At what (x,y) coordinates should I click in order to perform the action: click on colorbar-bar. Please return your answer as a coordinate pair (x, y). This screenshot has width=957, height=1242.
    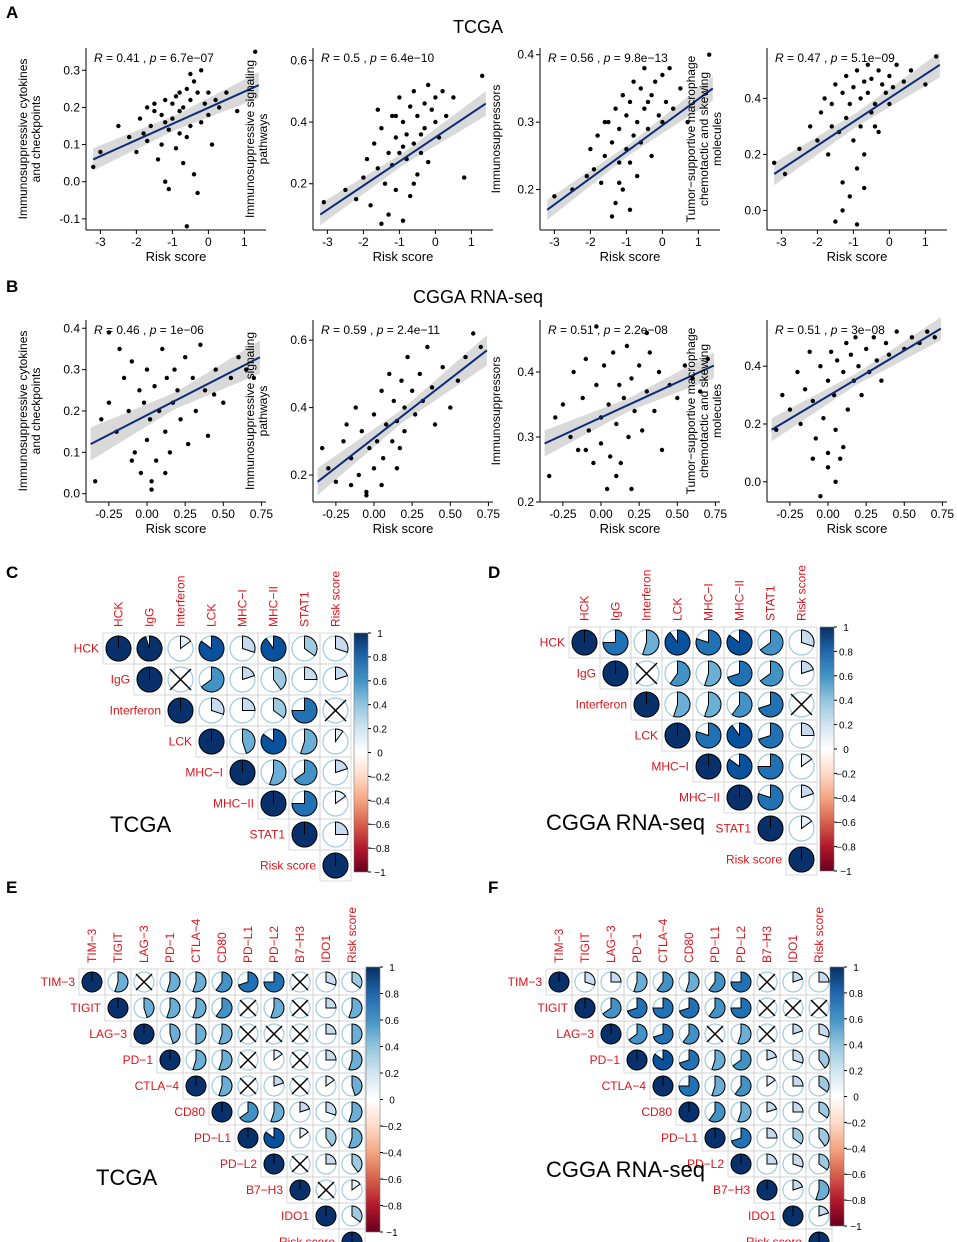
    Looking at the image, I should click on (837, 1096).